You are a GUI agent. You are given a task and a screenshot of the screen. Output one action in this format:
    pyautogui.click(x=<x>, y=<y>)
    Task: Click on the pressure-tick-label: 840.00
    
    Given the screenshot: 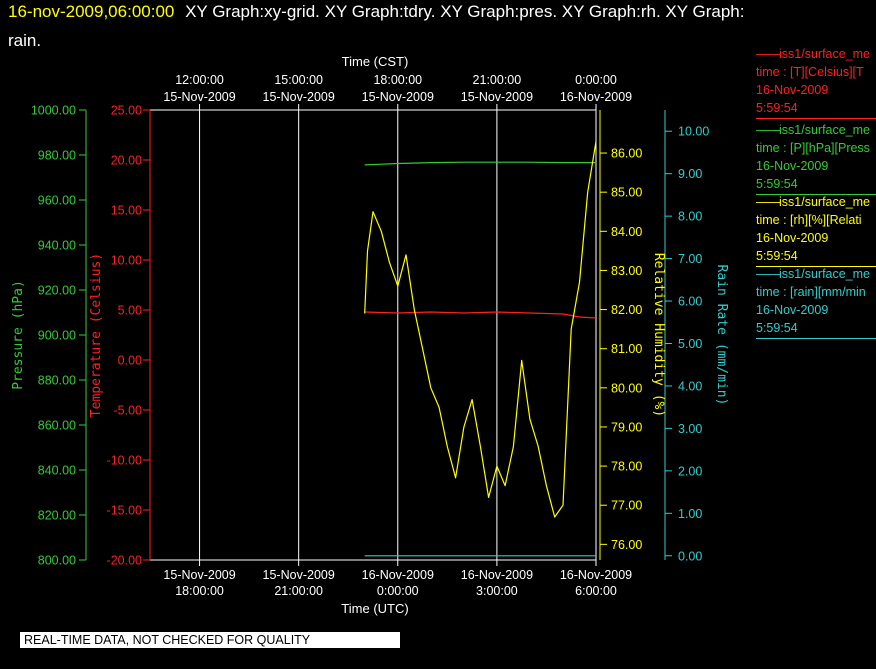 What is the action you would take?
    pyautogui.click(x=57, y=471)
    